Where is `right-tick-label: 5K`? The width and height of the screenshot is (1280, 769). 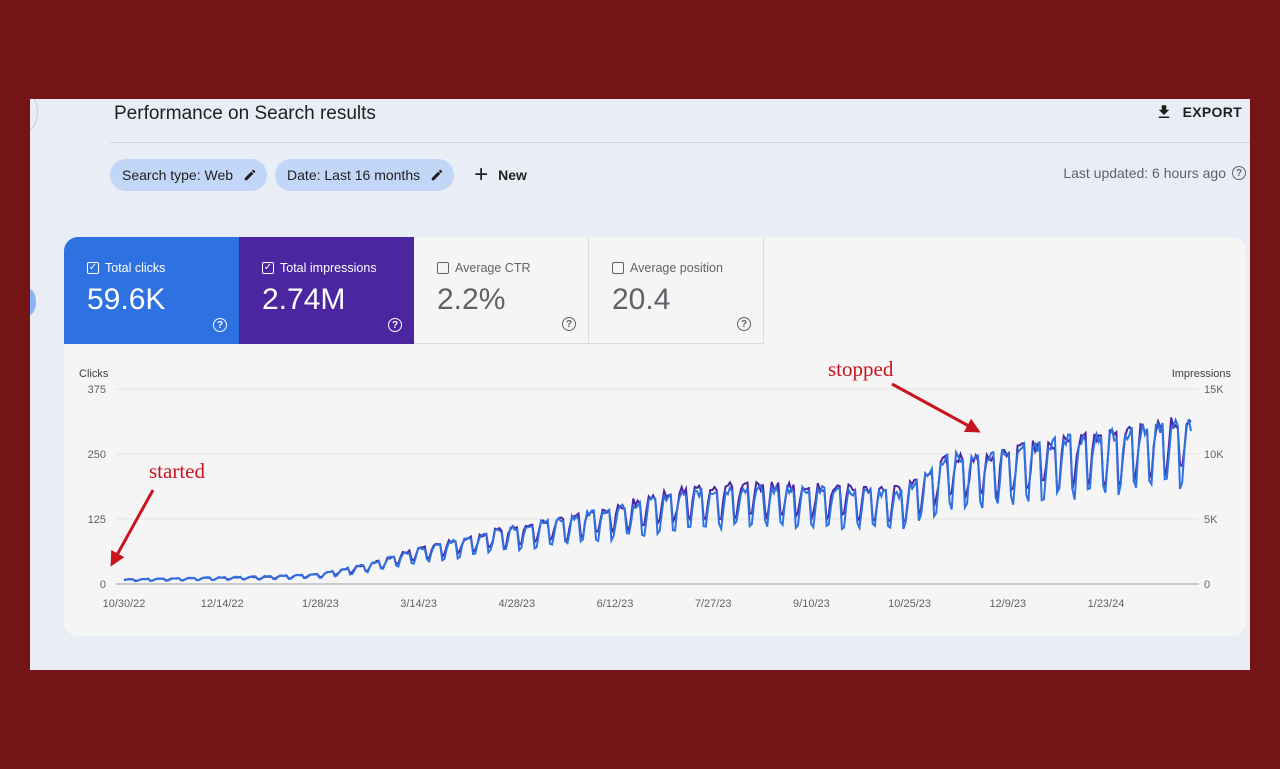
right-tick-label: 5K is located at coordinates (1211, 520).